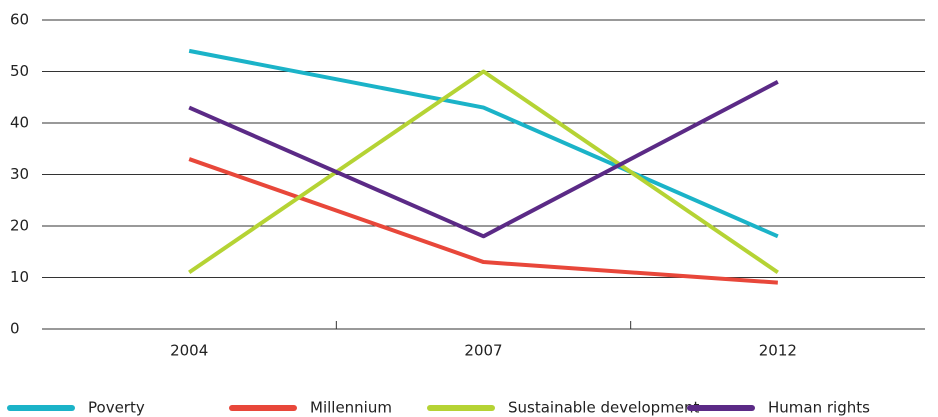 This screenshot has width=938, height=417. I want to click on legend-label: Sustainable development, so click(604, 408).